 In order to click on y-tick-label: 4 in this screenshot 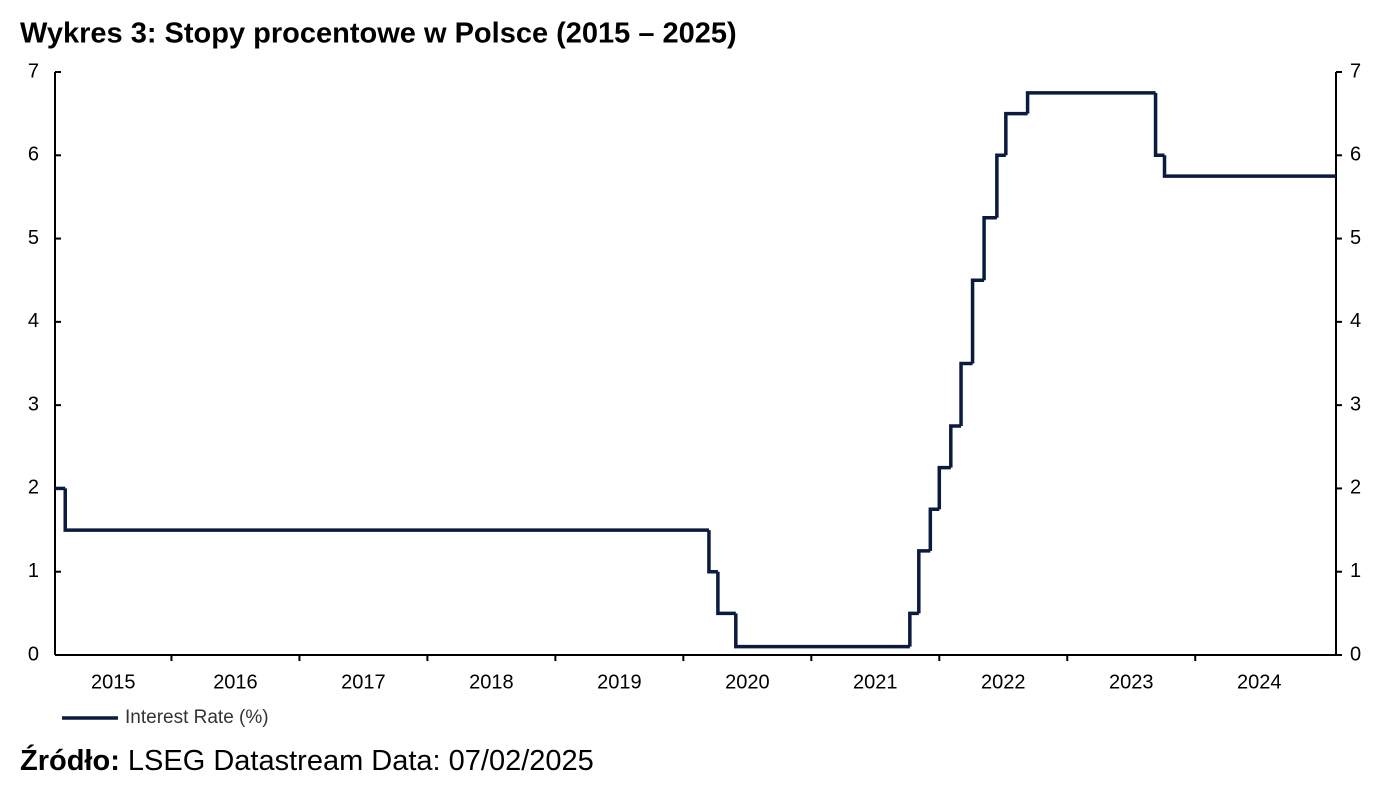, I will do `click(33, 321)`.